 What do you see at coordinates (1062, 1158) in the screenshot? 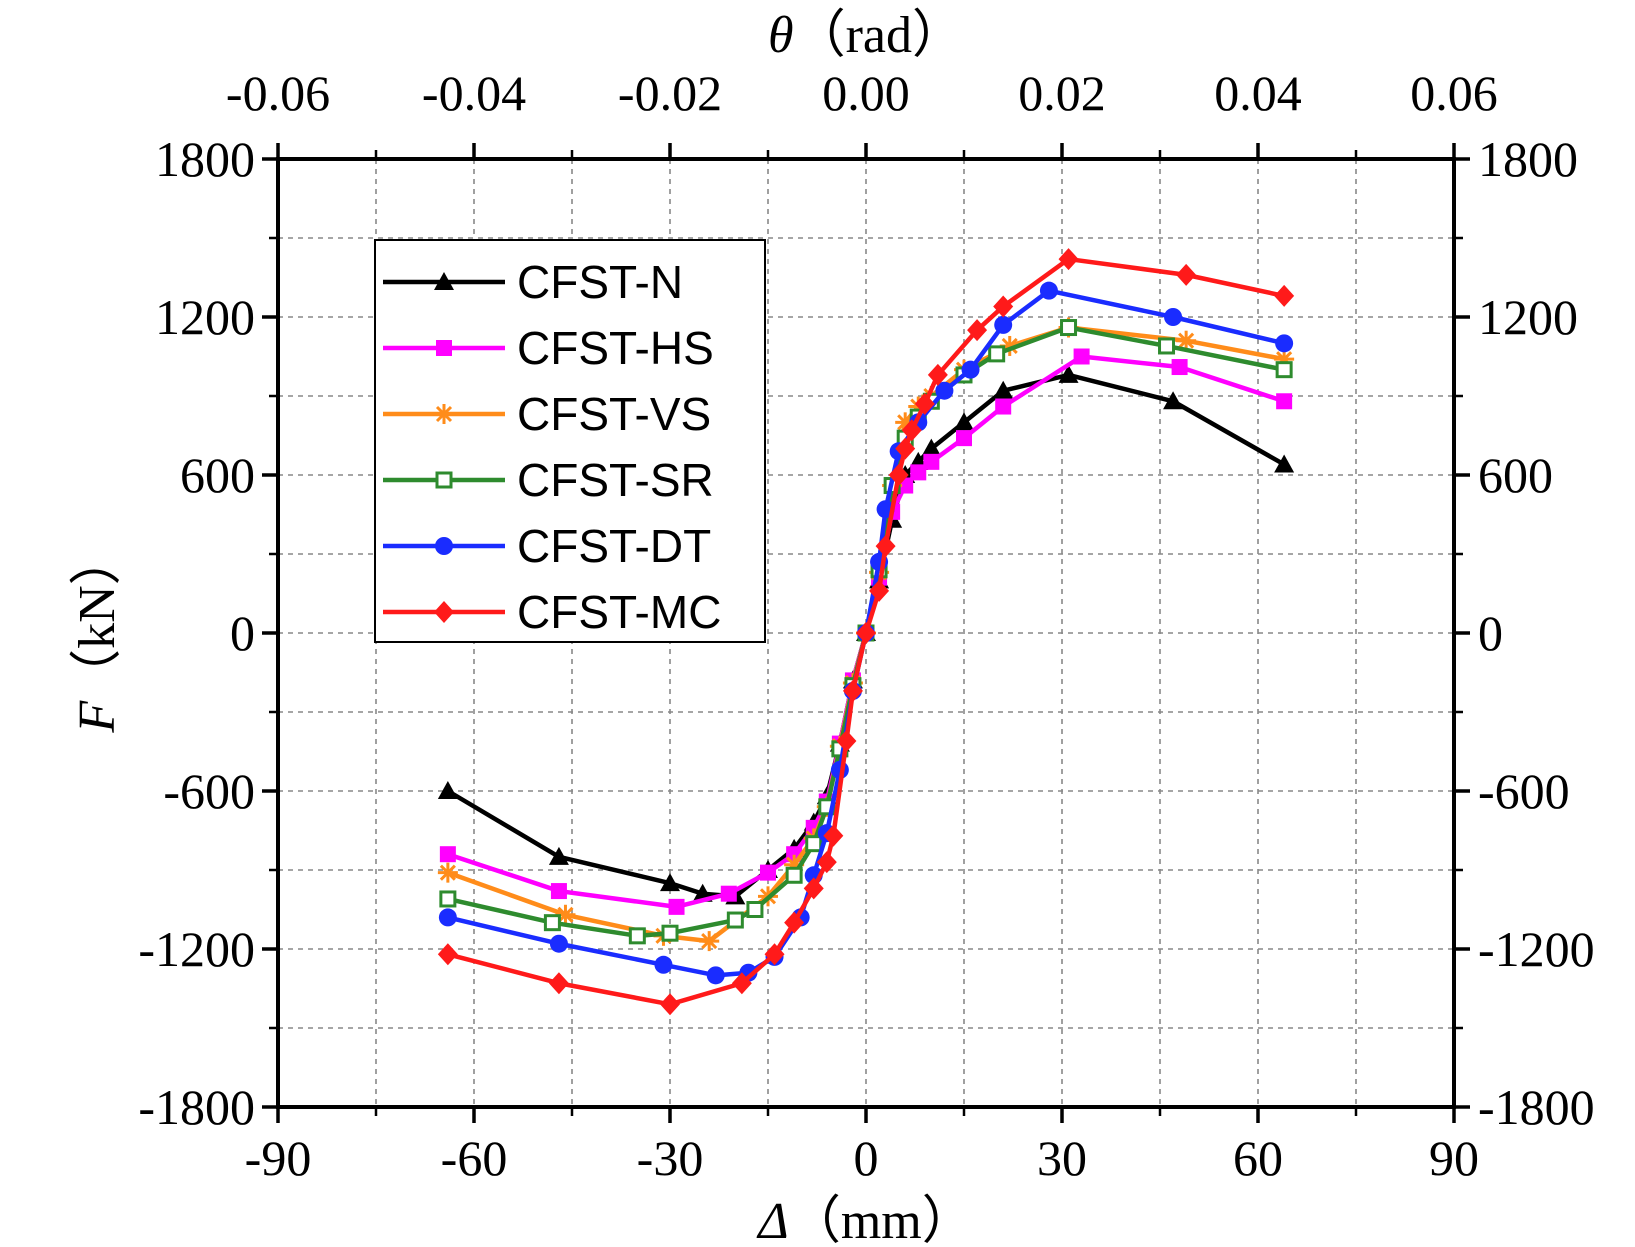
I see `x-tick-label: 30` at bounding box center [1062, 1158].